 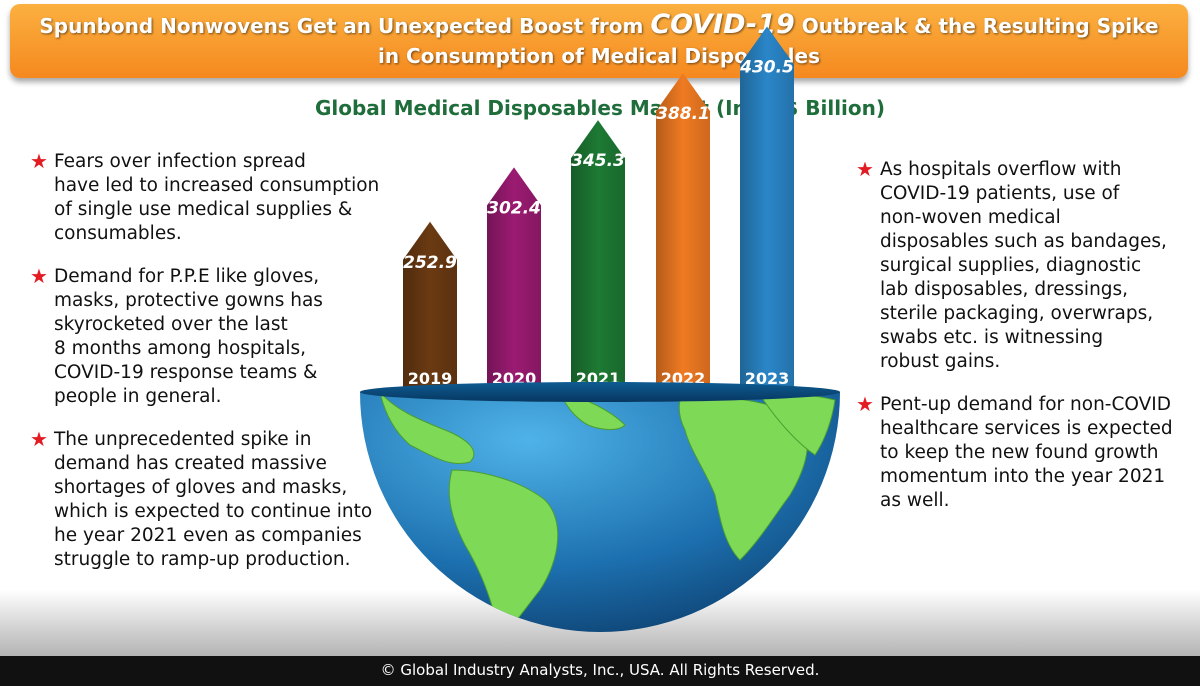 I want to click on bullet-text-line: demand has created massive, so click(x=190, y=463).